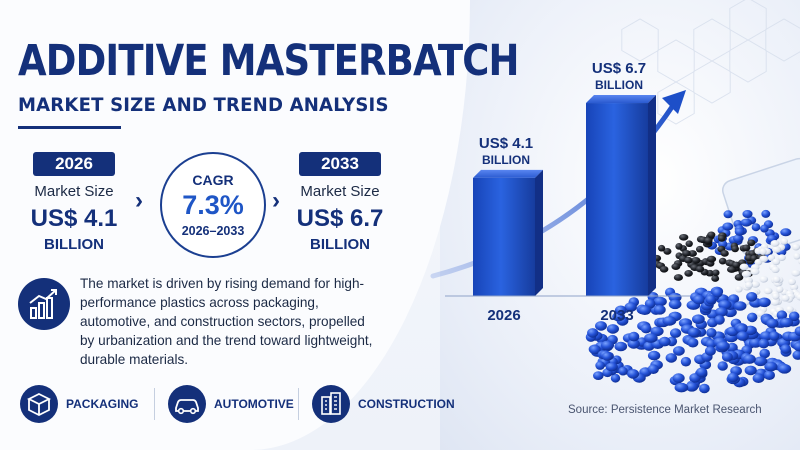  Describe the element at coordinates (406, 404) in the screenshot. I see `sector-label: CONSTRUCTION` at that location.